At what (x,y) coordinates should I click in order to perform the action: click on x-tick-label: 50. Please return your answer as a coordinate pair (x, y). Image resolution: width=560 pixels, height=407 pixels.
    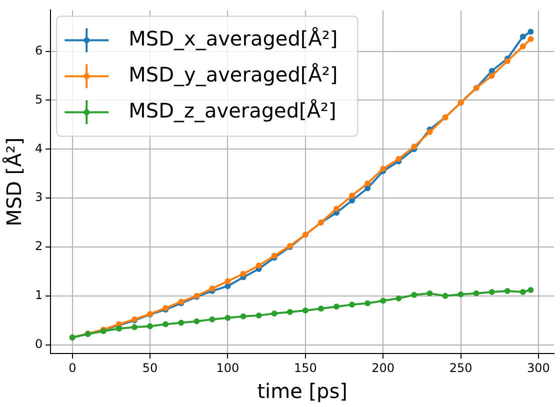
    Looking at the image, I should click on (150, 367).